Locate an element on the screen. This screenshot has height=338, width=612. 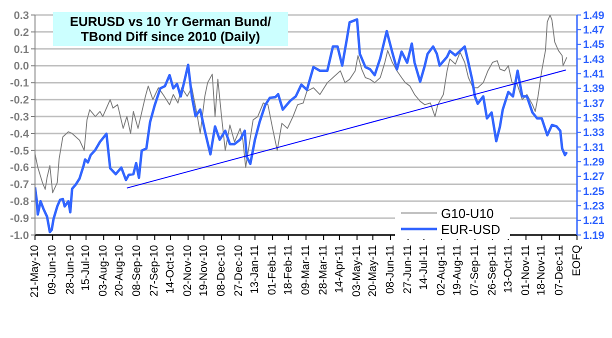
y2-tick-label: 1.47 is located at coordinates (593, 30).